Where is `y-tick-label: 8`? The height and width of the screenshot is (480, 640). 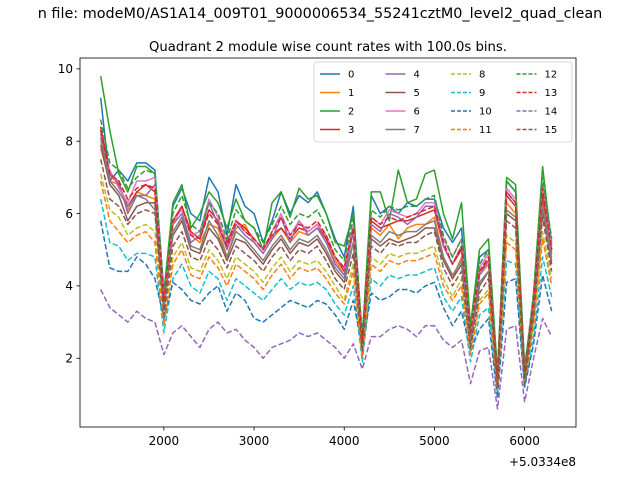
y-tick-label: 8 is located at coordinates (69, 142).